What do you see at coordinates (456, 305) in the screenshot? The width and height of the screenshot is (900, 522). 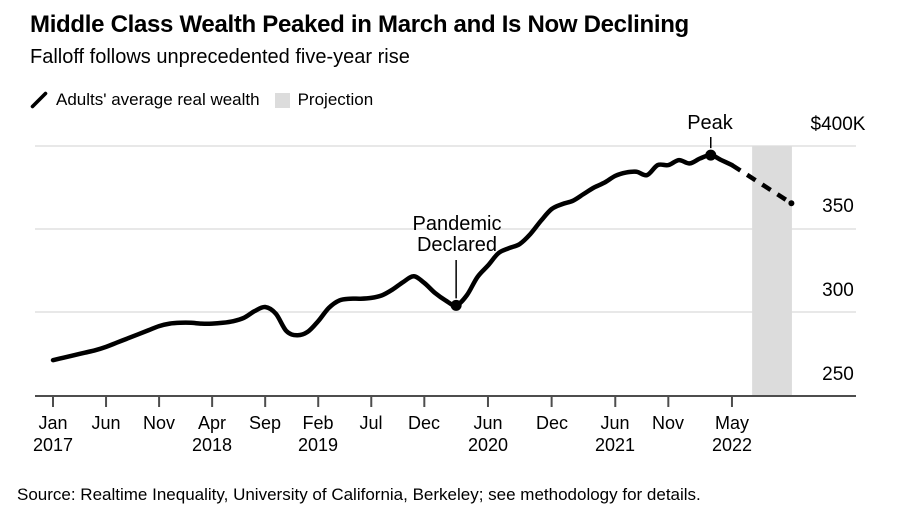 I see `pandemic-declared-dot` at bounding box center [456, 305].